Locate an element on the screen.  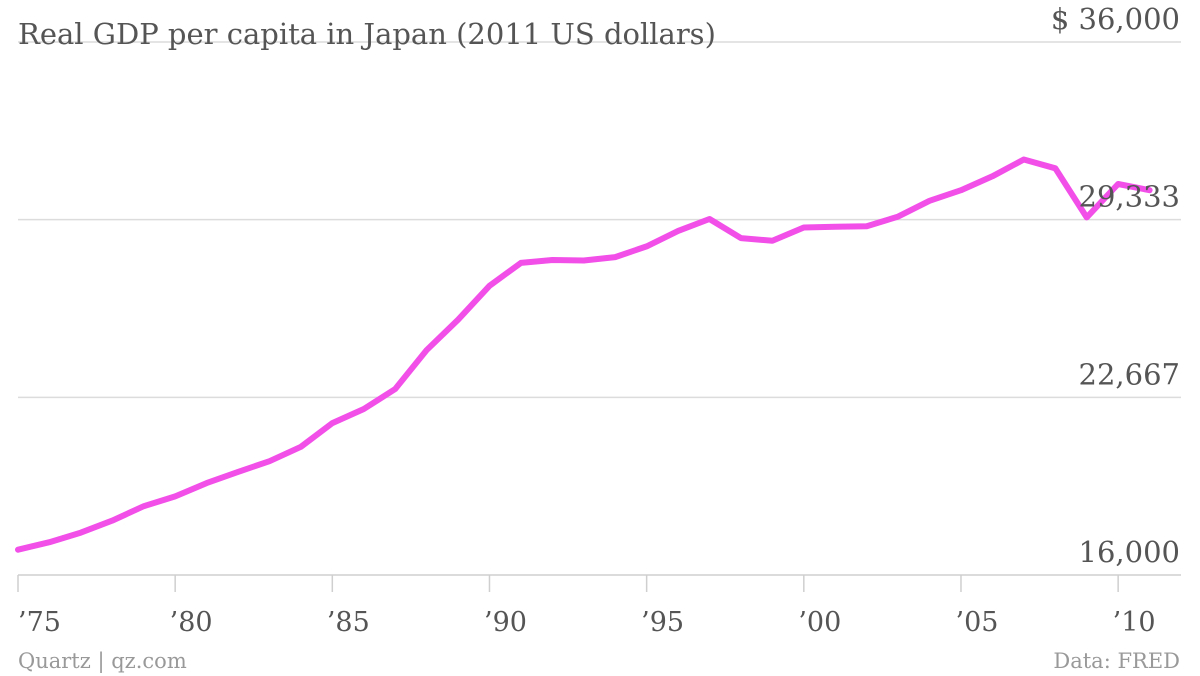
x-tick-label: ’95 is located at coordinates (662, 622).